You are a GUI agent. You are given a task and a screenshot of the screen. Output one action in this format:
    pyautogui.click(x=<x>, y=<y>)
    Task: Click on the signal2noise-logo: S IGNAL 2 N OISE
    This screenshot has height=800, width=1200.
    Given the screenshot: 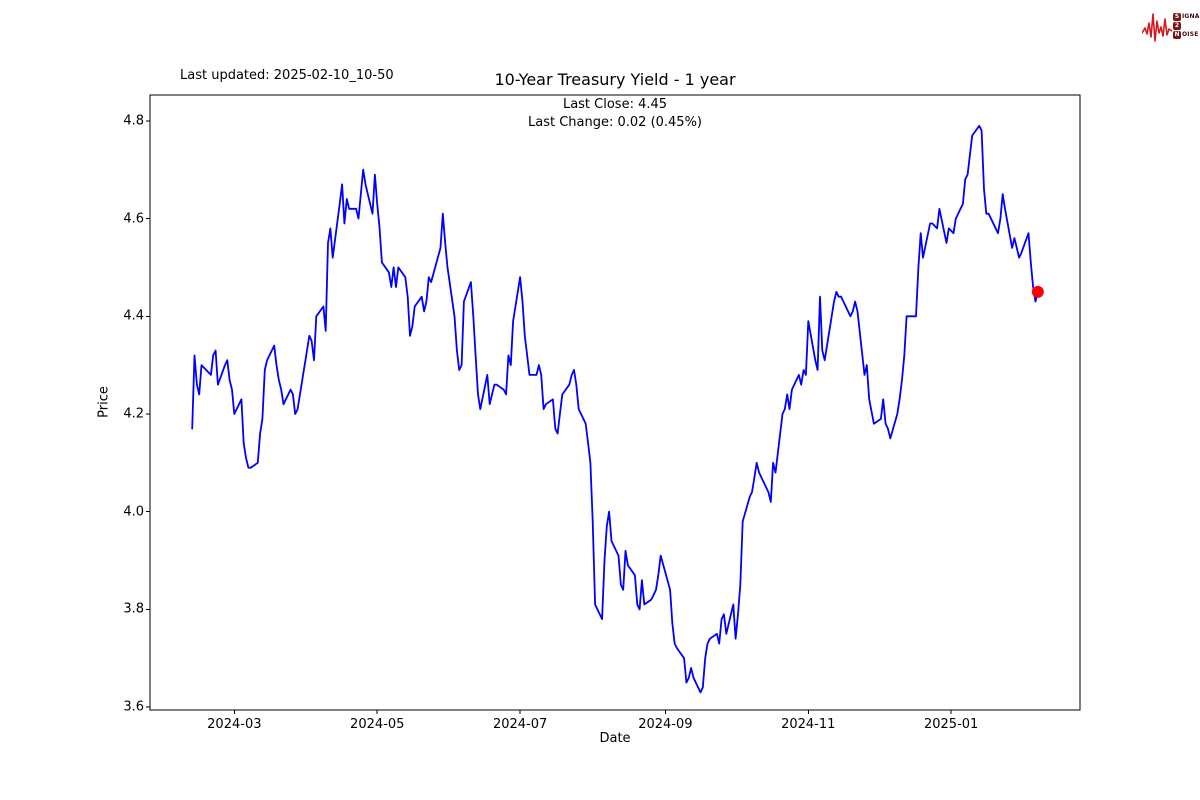 What is the action you would take?
    pyautogui.click(x=1171, y=26)
    